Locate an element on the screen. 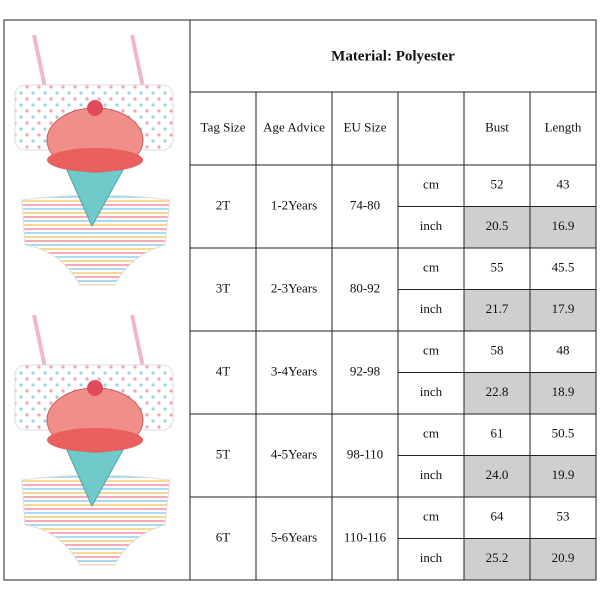  eu-text: 98-110 is located at coordinates (365, 453).